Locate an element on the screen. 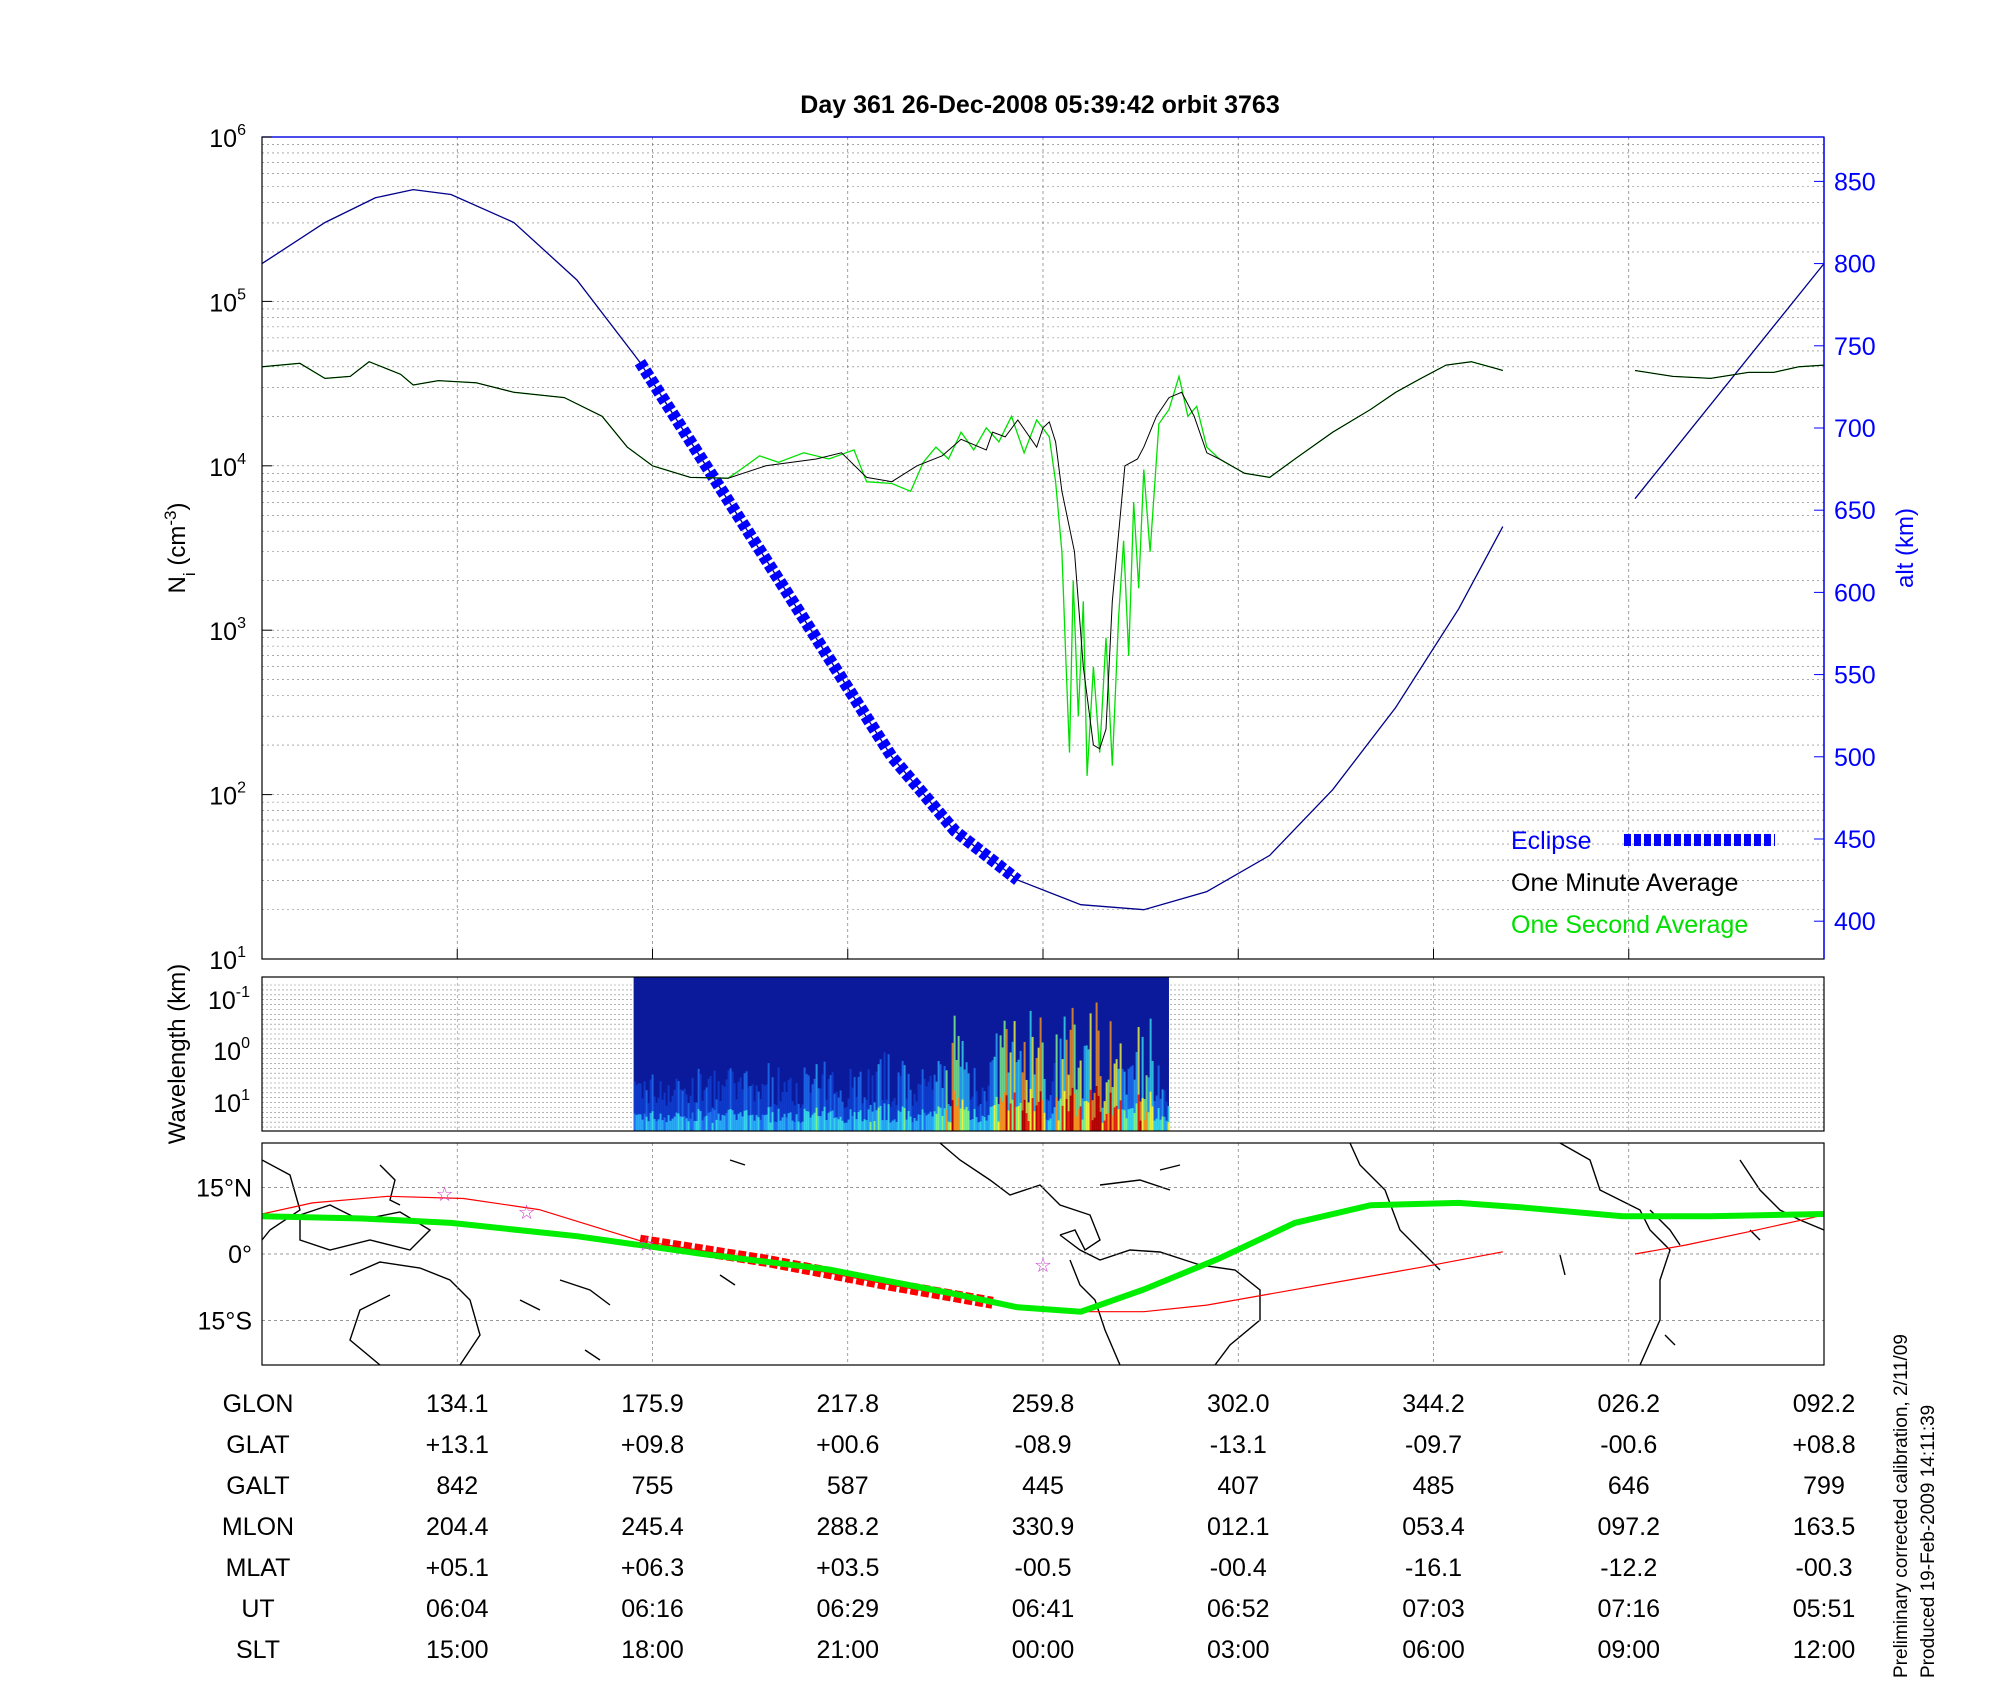  table-cell: 09:00 is located at coordinates (1628, 1650).